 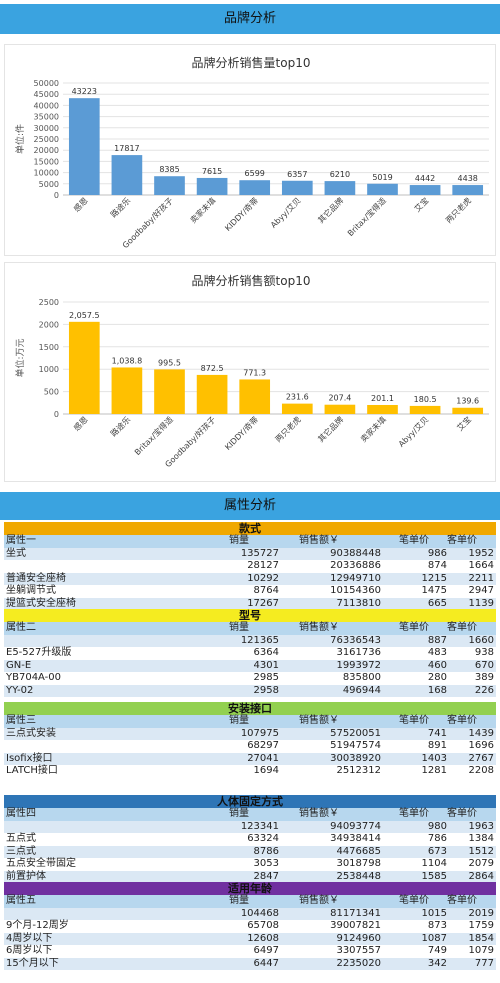 What do you see at coordinates (437, 565) in the screenshot?
I see `table-cell: 874` at bounding box center [437, 565].